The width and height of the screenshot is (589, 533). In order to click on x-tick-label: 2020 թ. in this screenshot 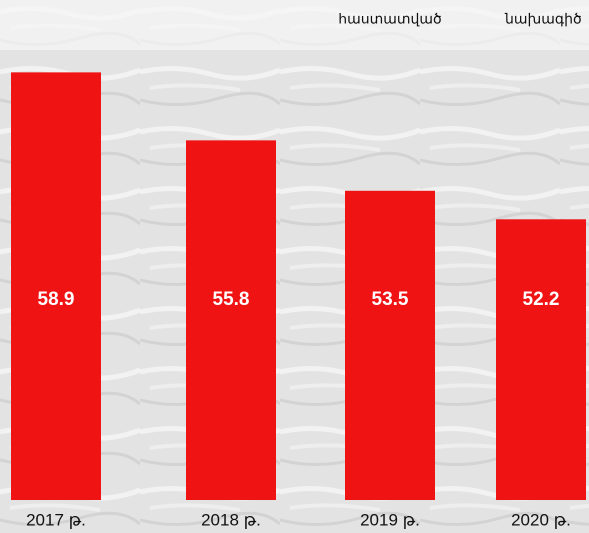, I will do `click(541, 519)`.